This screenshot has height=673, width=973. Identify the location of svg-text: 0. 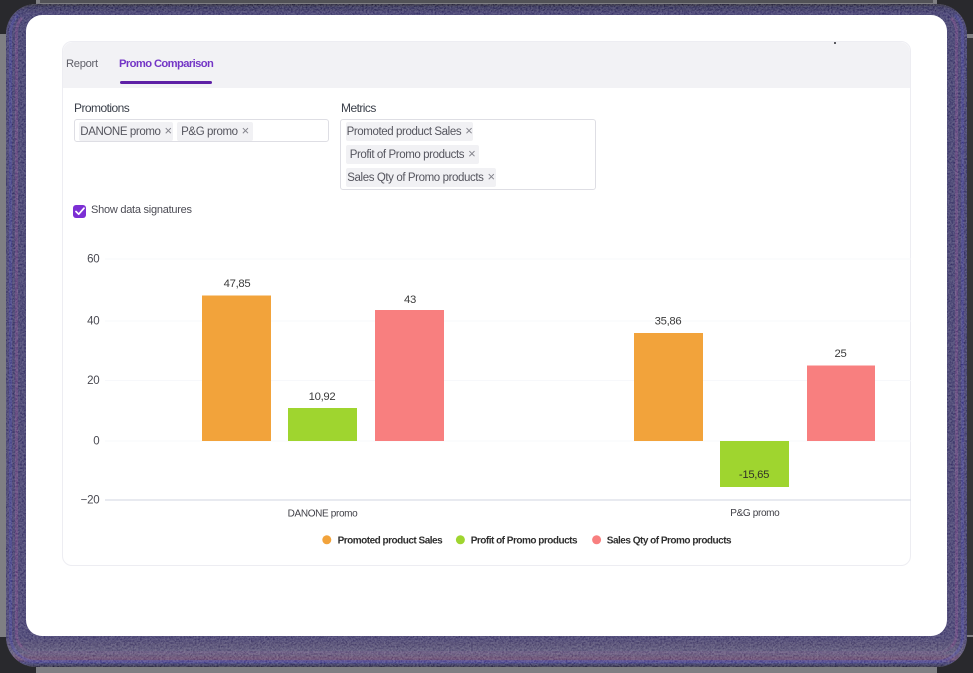
(96, 442).